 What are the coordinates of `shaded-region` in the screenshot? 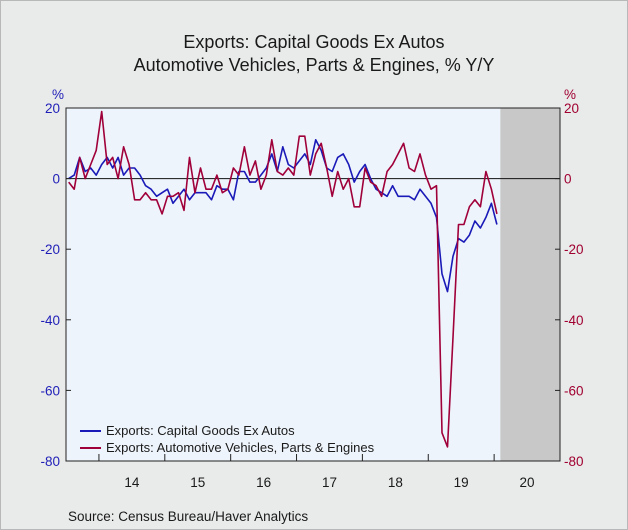 It's located at (530, 284).